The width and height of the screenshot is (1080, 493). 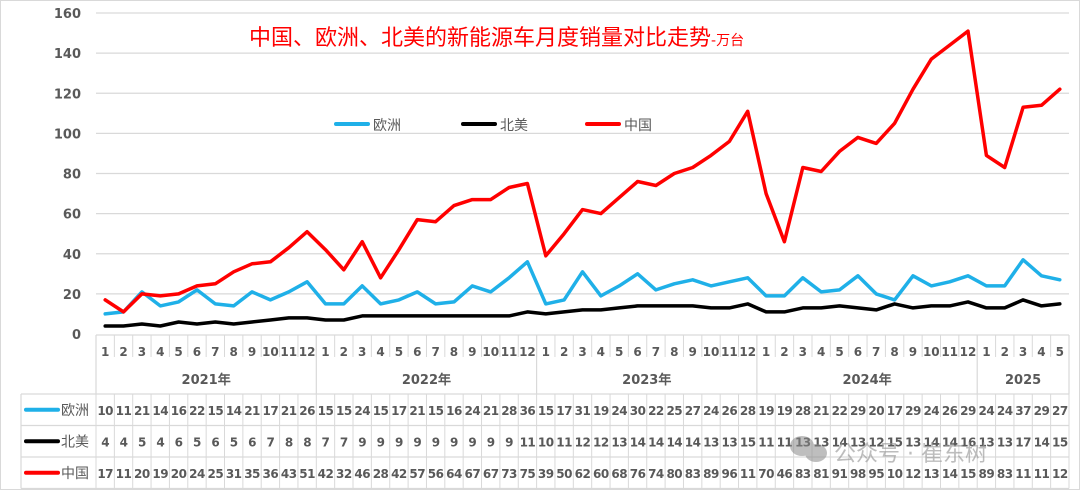 What do you see at coordinates (307, 474) in the screenshot?
I see `table-cell: 51` at bounding box center [307, 474].